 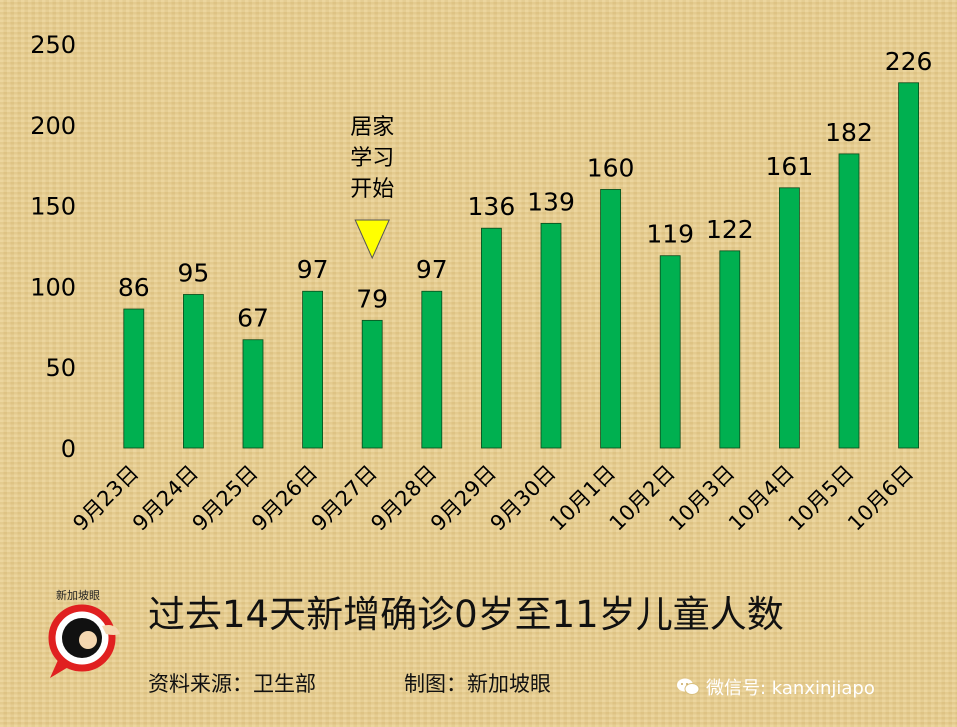 I want to click on x-tick-label: 10月1日, so click(x=582, y=498).